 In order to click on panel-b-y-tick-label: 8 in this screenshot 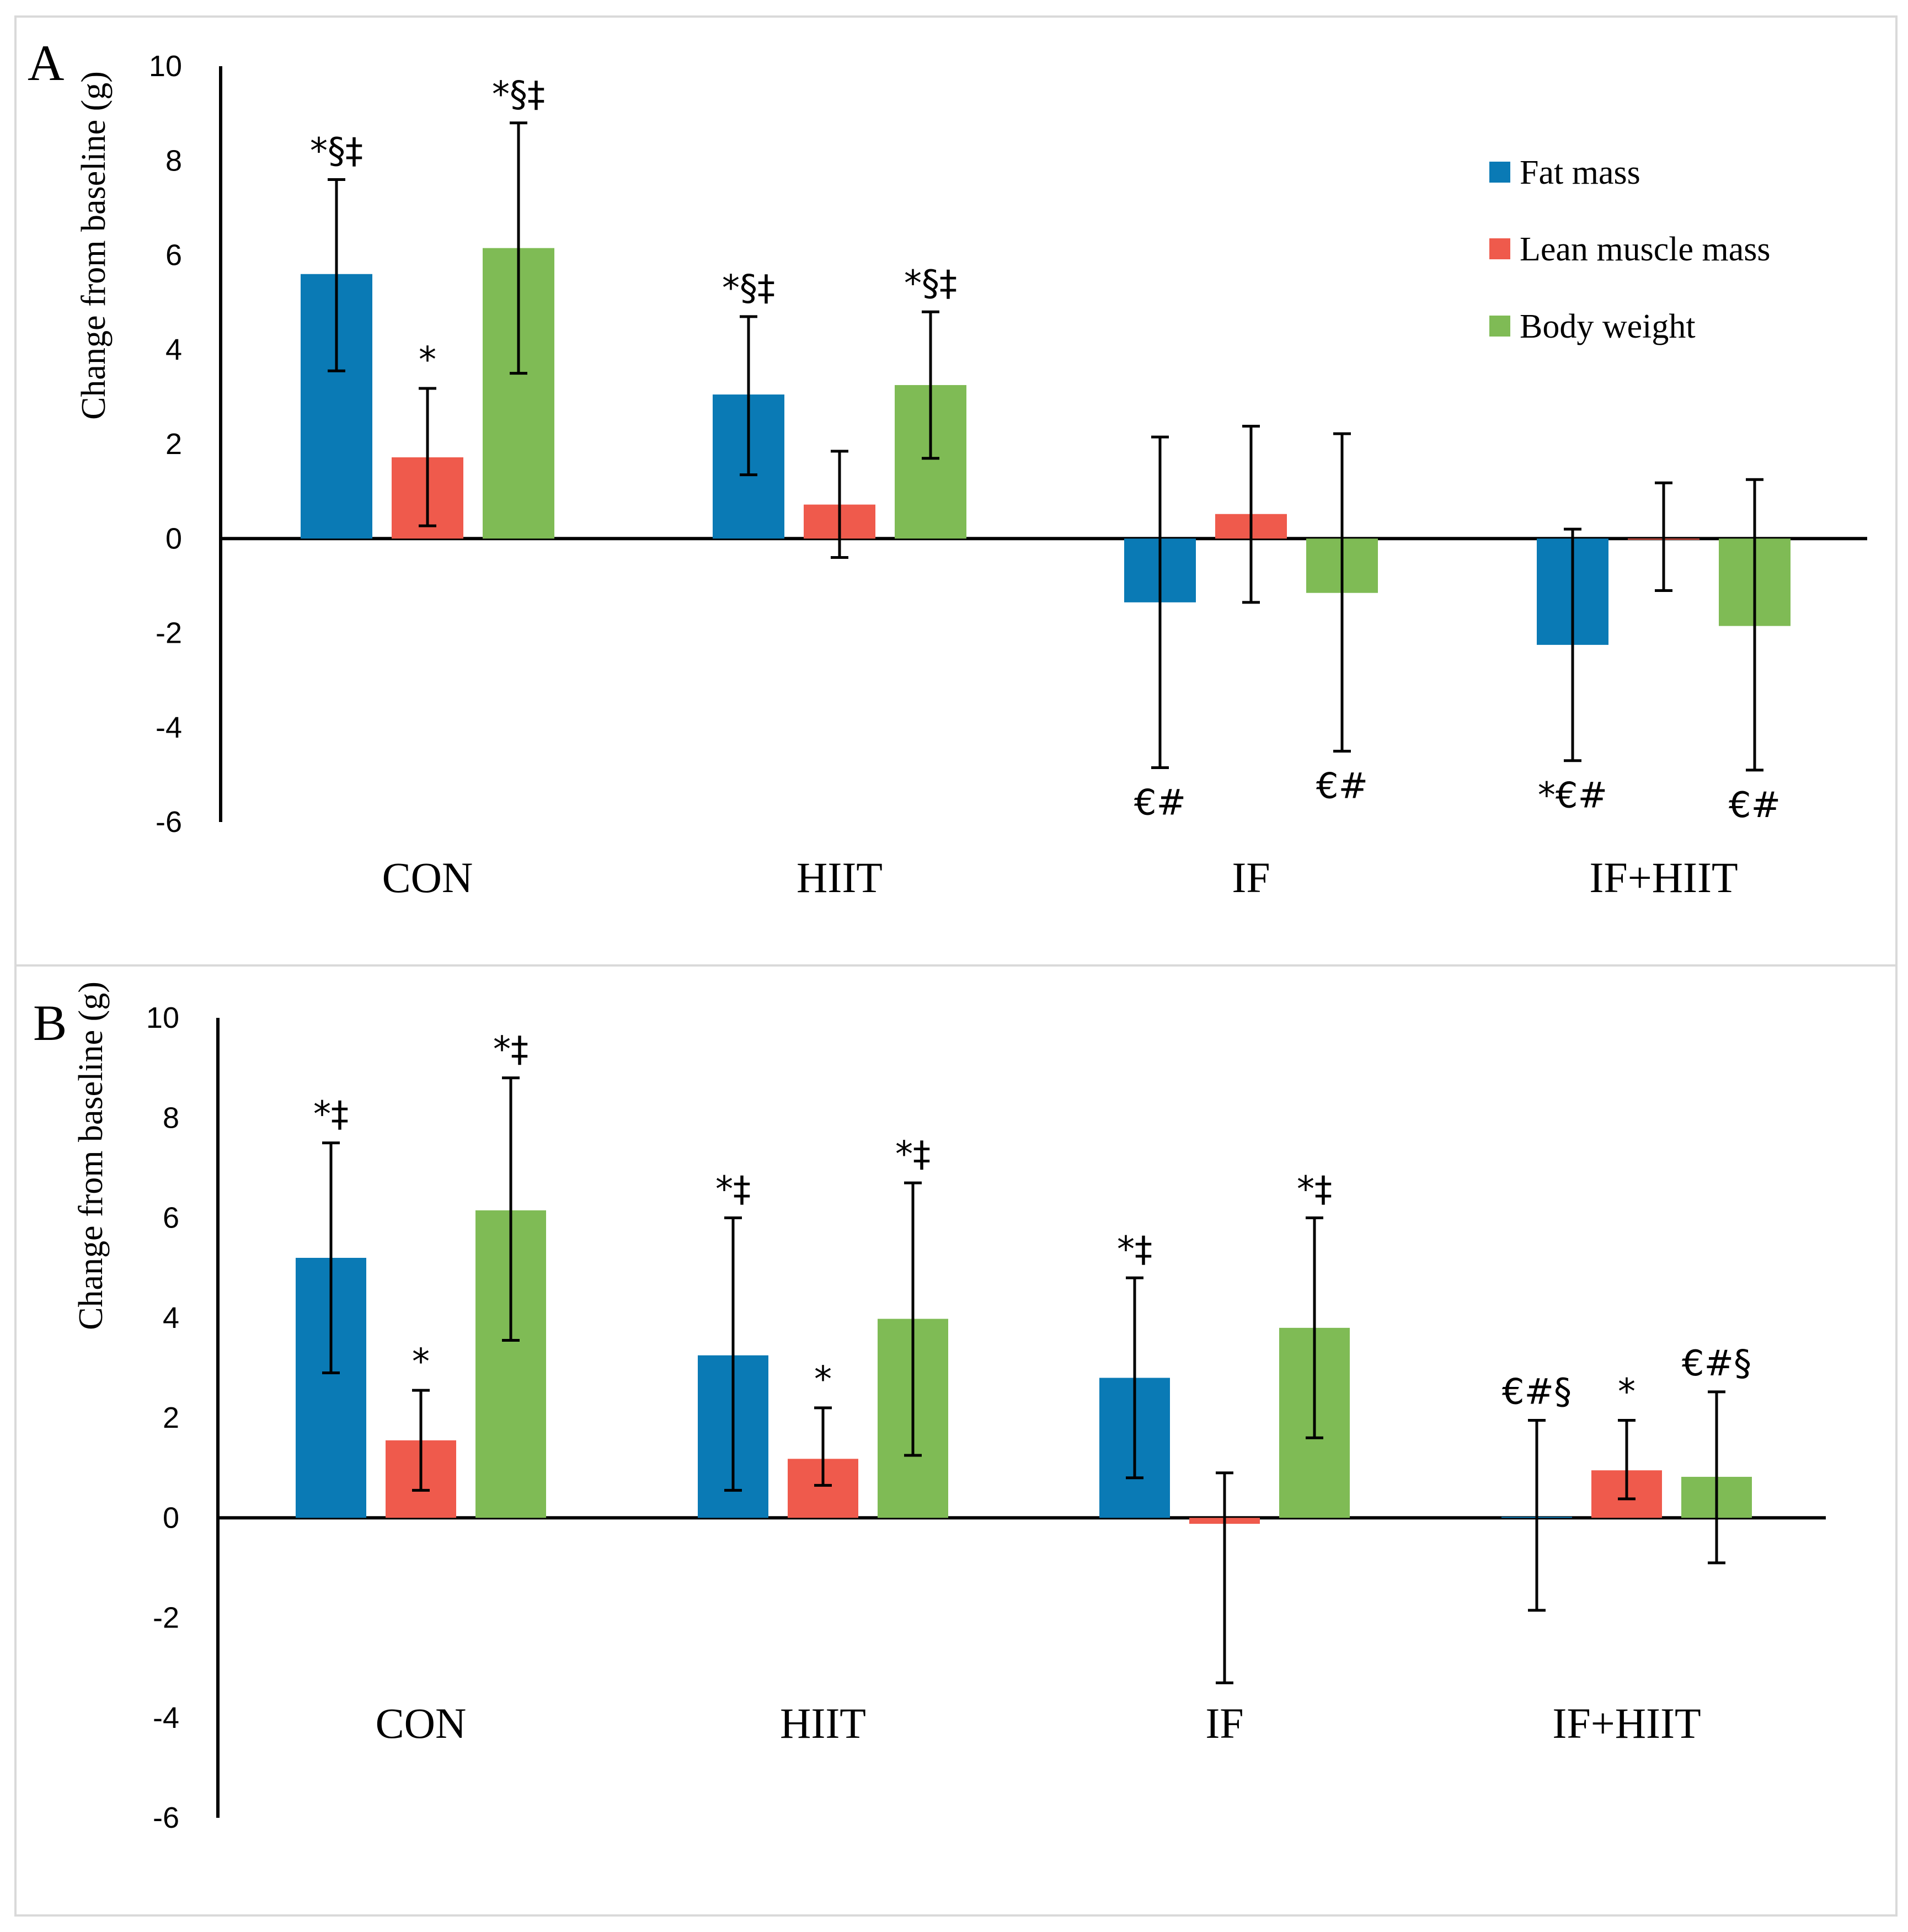, I will do `click(171, 1117)`.